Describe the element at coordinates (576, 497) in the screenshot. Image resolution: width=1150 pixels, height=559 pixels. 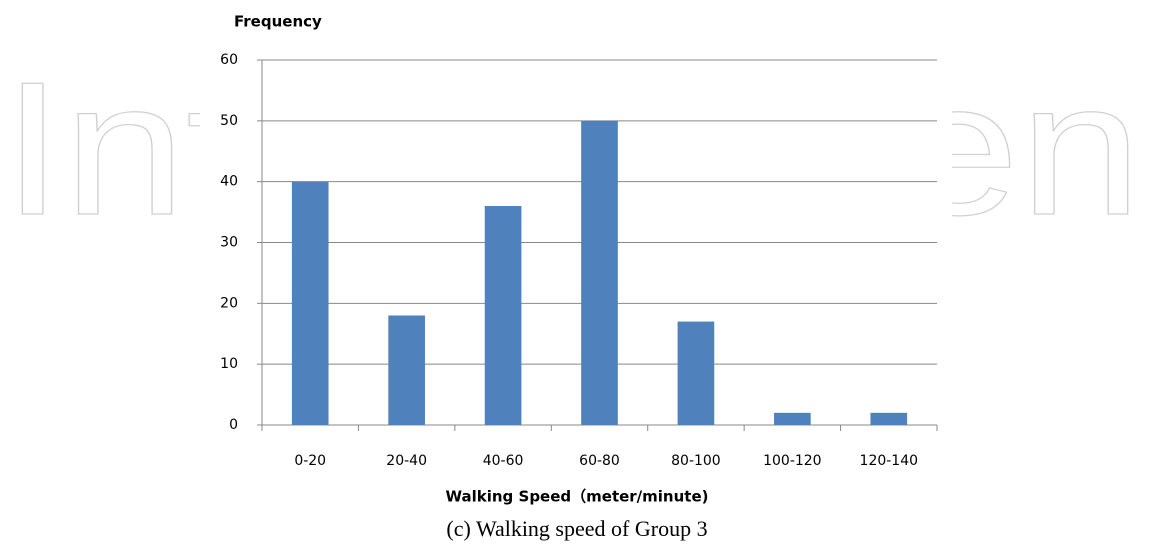
I see `x-axis-title: Walking Speed（meter/minute)` at that location.